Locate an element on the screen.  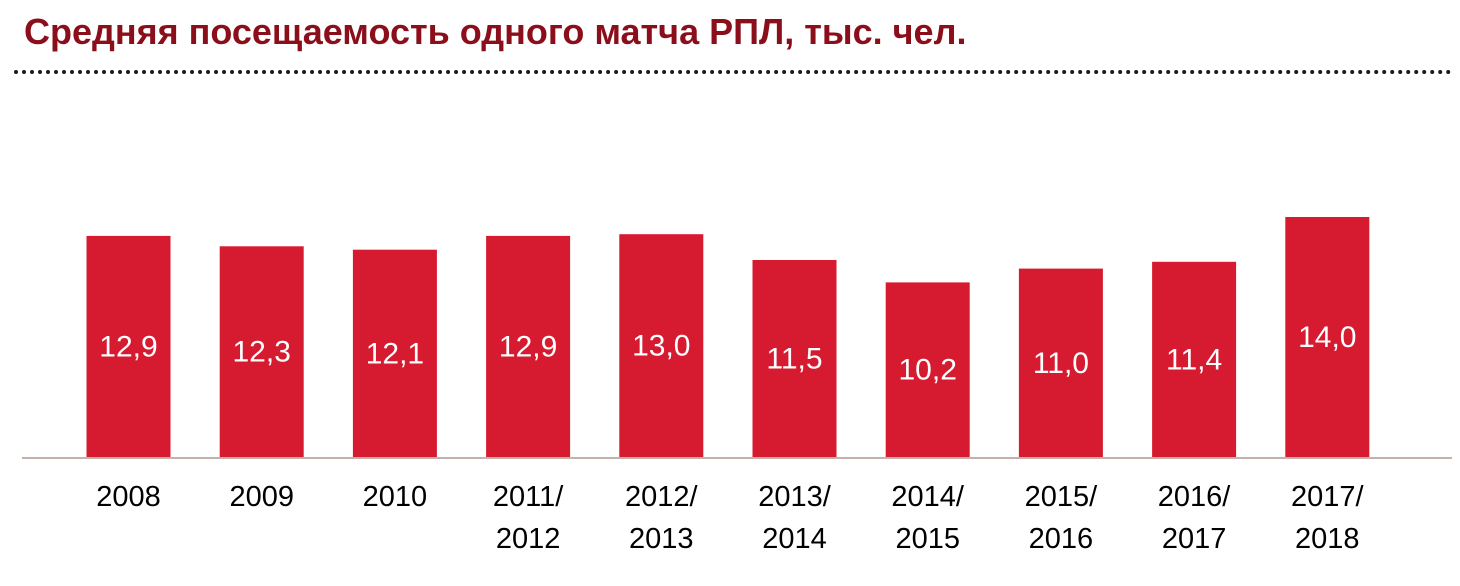
bar-value-label-6: 10,2 is located at coordinates (928, 370).